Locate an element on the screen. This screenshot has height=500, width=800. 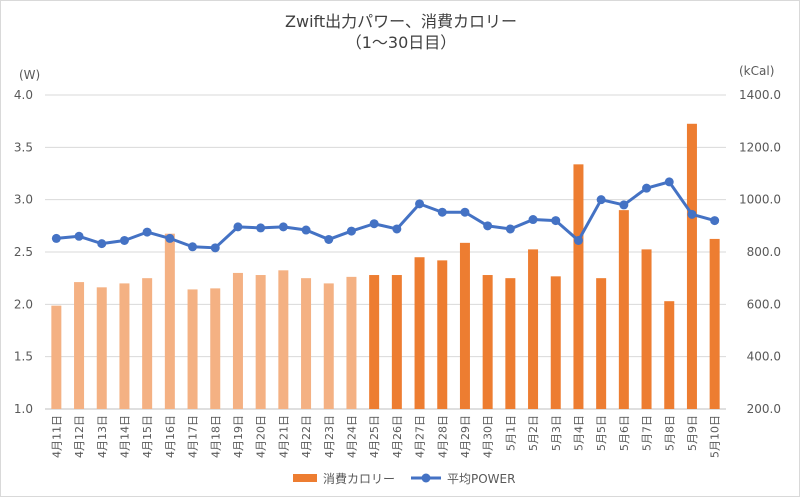
x-tick-label: 5月5日 is located at coordinates (601, 433).